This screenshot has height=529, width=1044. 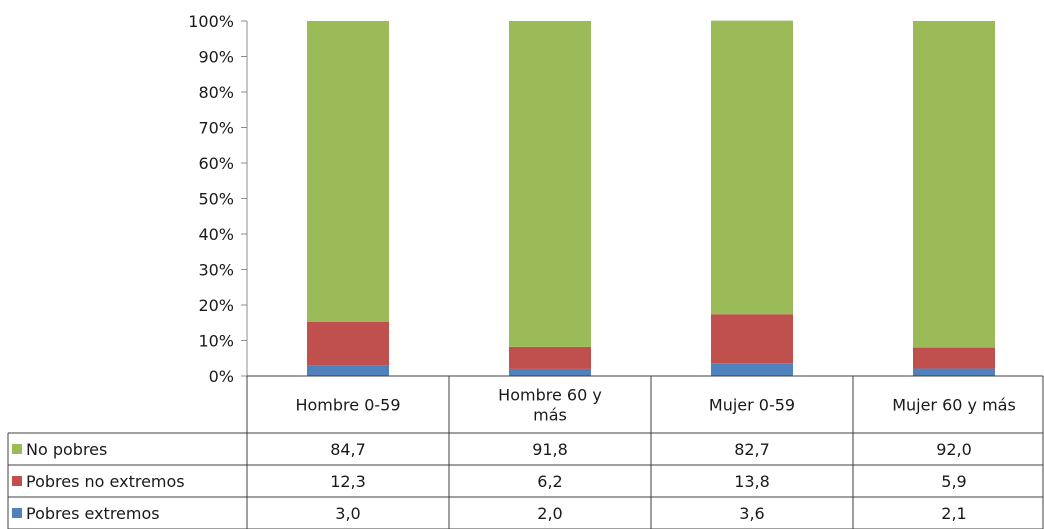 What do you see at coordinates (752, 481) in the screenshot?
I see `data-table-value: 13,8` at bounding box center [752, 481].